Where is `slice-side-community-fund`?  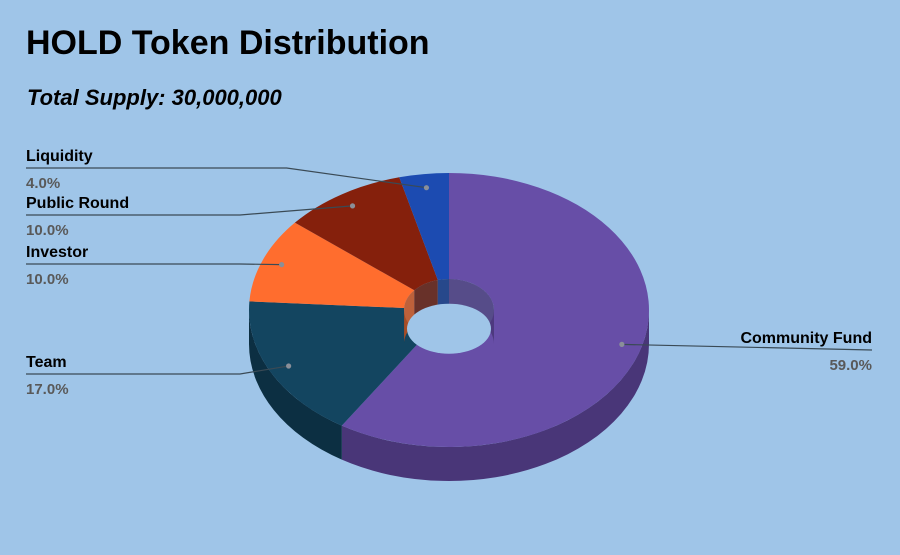 slice-side-community-fund is located at coordinates (495, 395).